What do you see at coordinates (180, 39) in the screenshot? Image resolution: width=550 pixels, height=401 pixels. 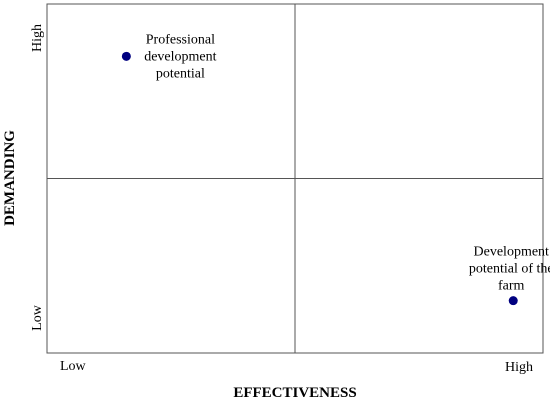 I see `data-point-1-label-line-1: Professional` at bounding box center [180, 39].